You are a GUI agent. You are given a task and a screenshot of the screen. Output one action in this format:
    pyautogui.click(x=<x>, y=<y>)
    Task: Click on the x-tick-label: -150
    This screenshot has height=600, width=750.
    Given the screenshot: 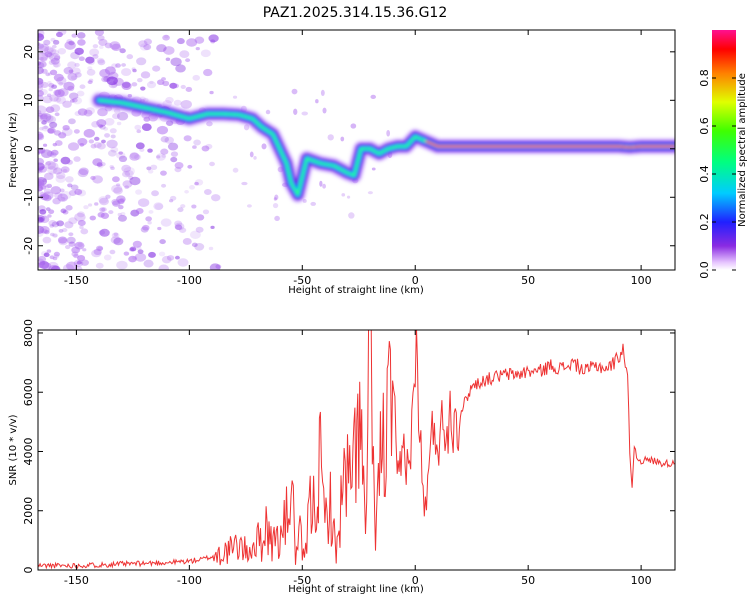 What is the action you would take?
    pyautogui.click(x=76, y=580)
    